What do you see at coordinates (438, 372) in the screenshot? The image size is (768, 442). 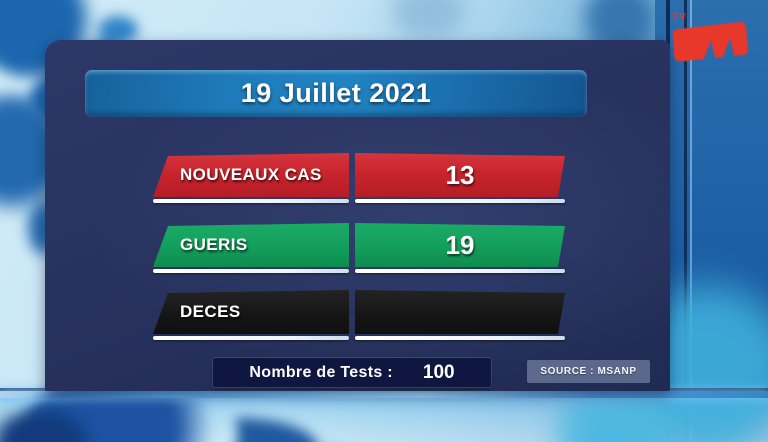 I see `tests-value: 100` at bounding box center [438, 372].